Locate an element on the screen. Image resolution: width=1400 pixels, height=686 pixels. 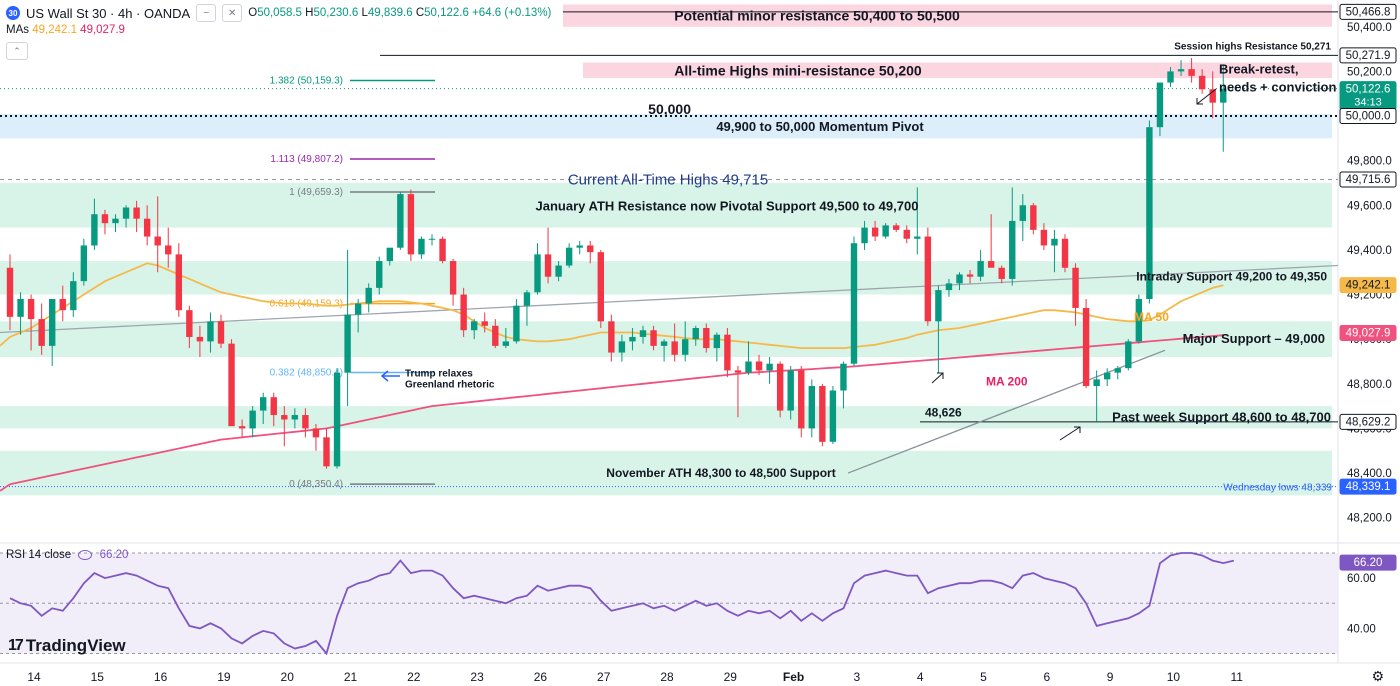
x-tick-label: 14 is located at coordinates (34, 677).